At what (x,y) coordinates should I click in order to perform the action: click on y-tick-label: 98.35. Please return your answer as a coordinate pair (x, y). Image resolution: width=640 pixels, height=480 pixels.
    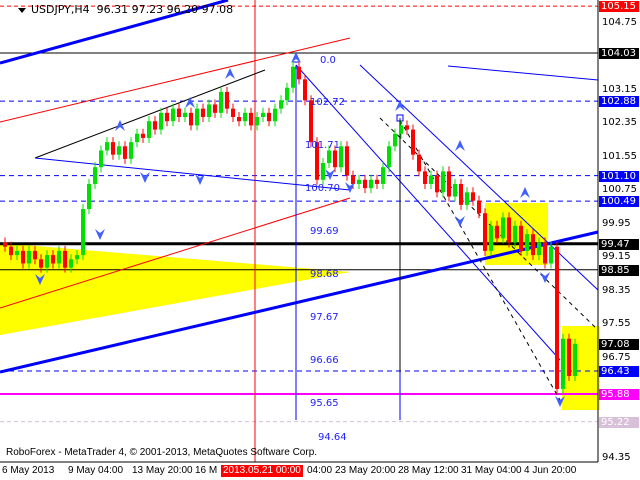
    Looking at the image, I should click on (616, 290).